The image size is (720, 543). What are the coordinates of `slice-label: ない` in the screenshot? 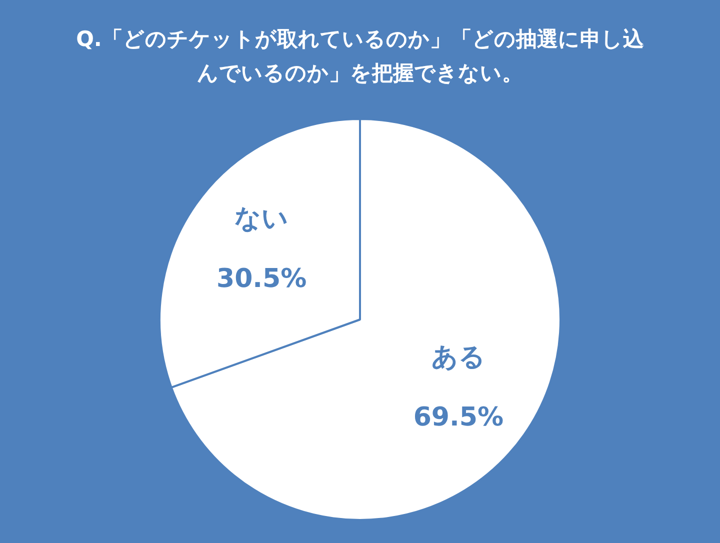 It's located at (261, 219).